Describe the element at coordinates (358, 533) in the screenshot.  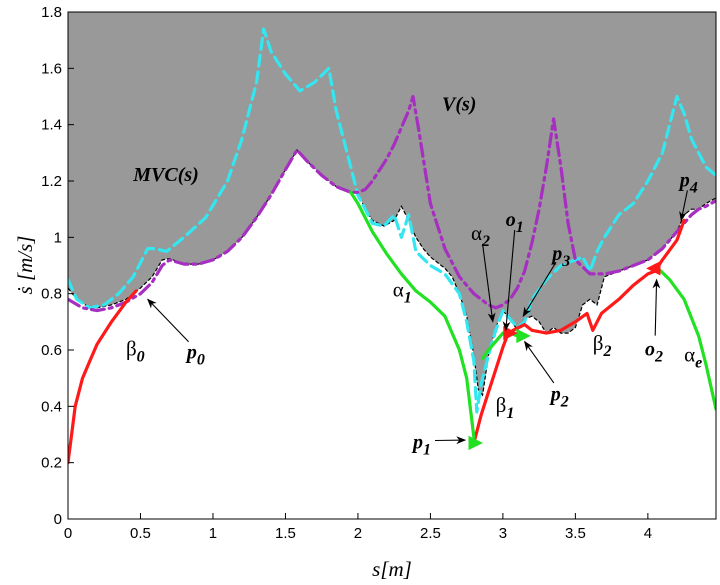
I see `x-tick-label: 2` at that location.